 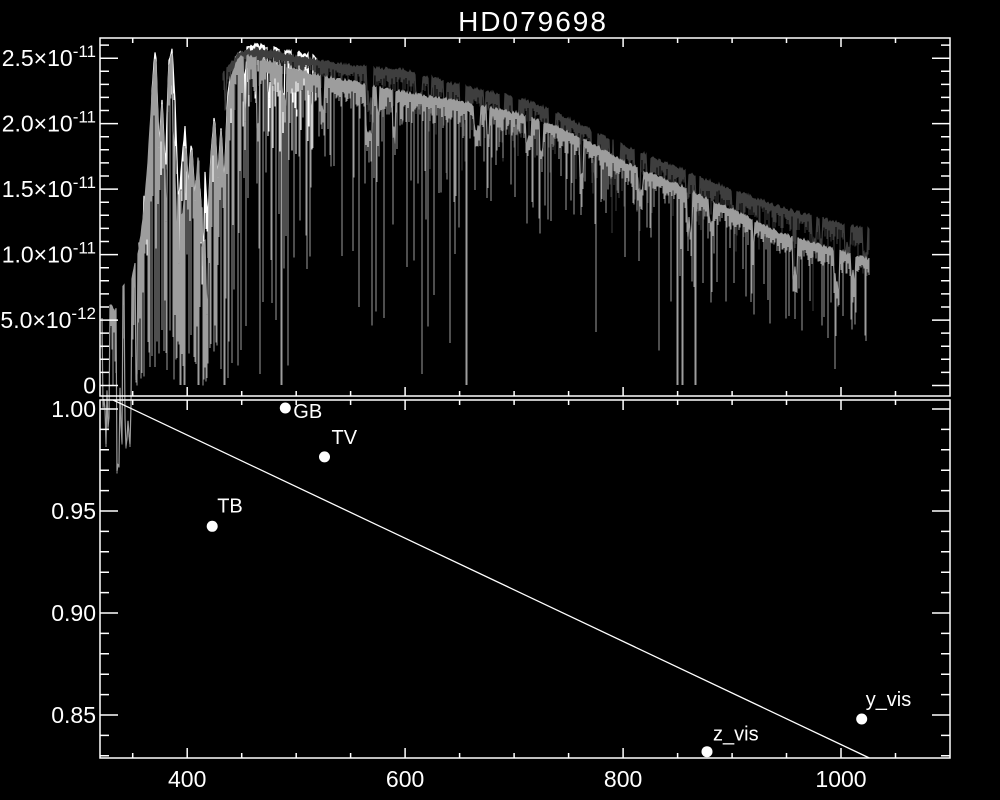 What do you see at coordinates (49, 187) in the screenshot?
I see `flux-tick-label-3: 1.5×10⁻¹¹` at bounding box center [49, 187].